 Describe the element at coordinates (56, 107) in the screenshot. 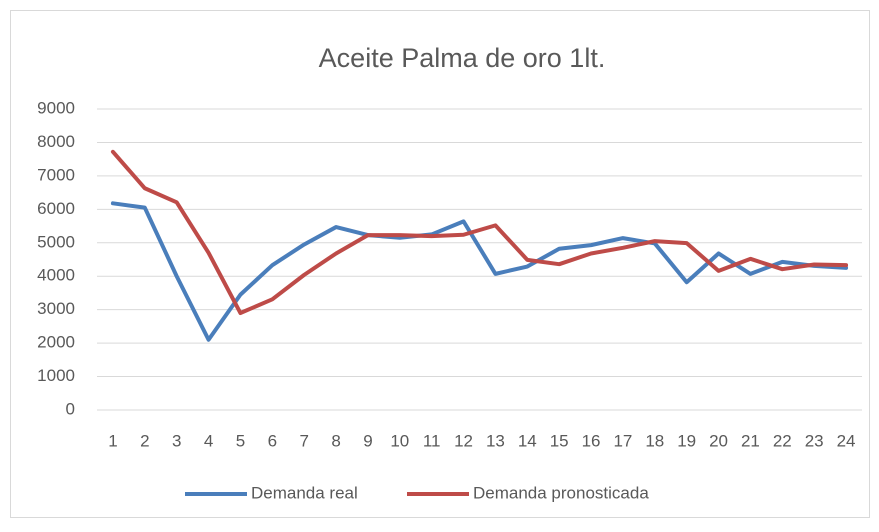

I see `y-tick-label: 9000` at that location.